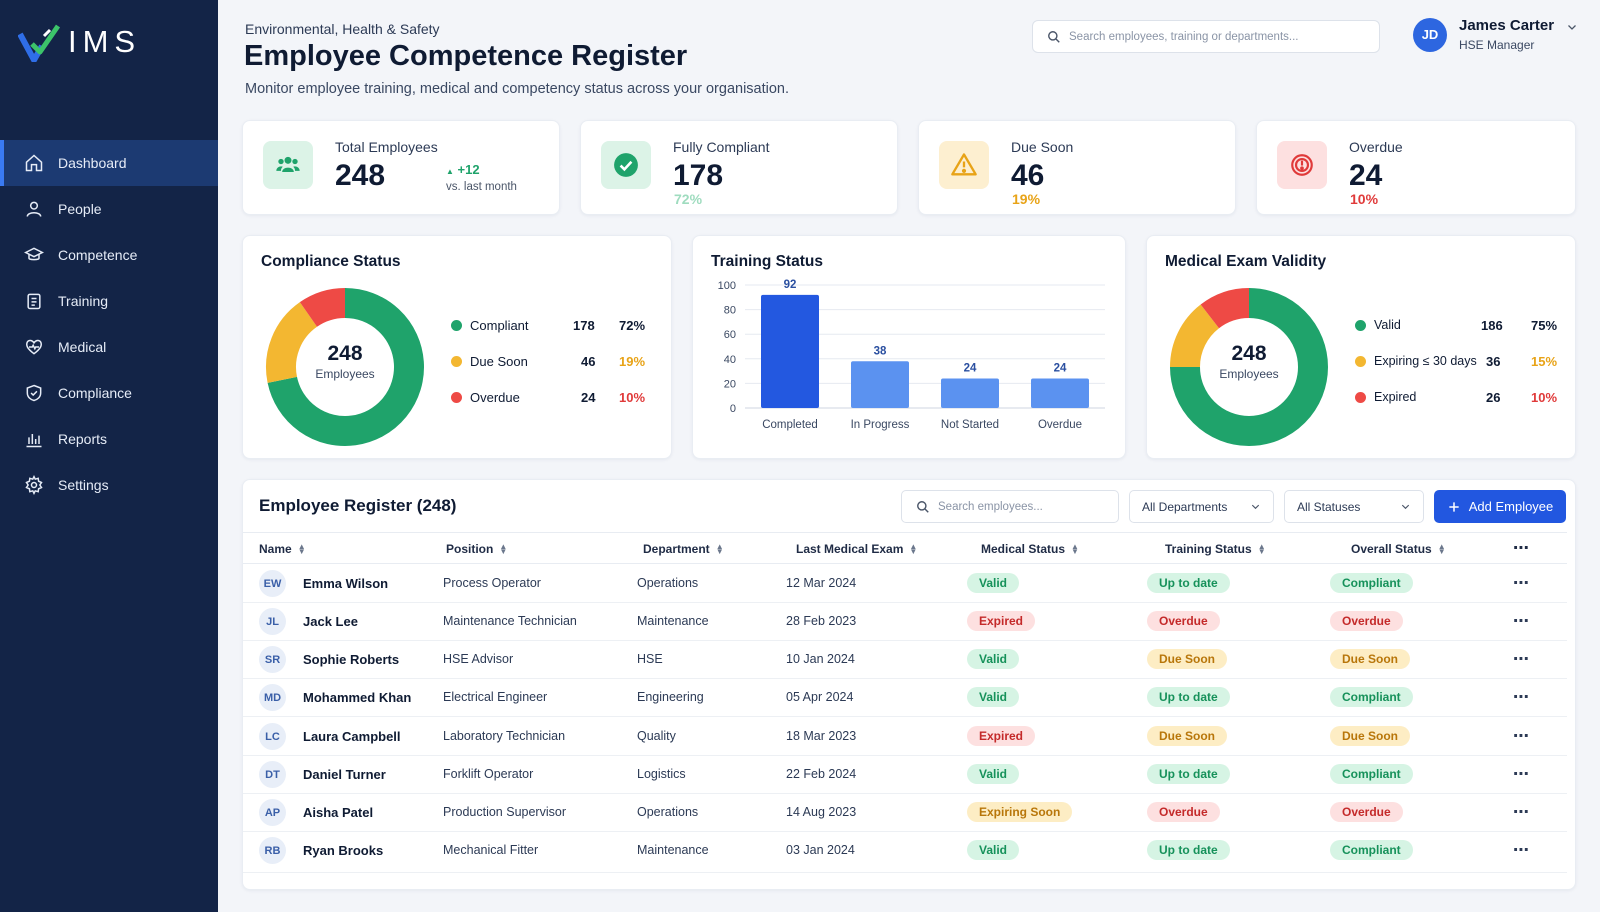 The image size is (1600, 912). I want to click on avatar: JD, so click(1430, 34).